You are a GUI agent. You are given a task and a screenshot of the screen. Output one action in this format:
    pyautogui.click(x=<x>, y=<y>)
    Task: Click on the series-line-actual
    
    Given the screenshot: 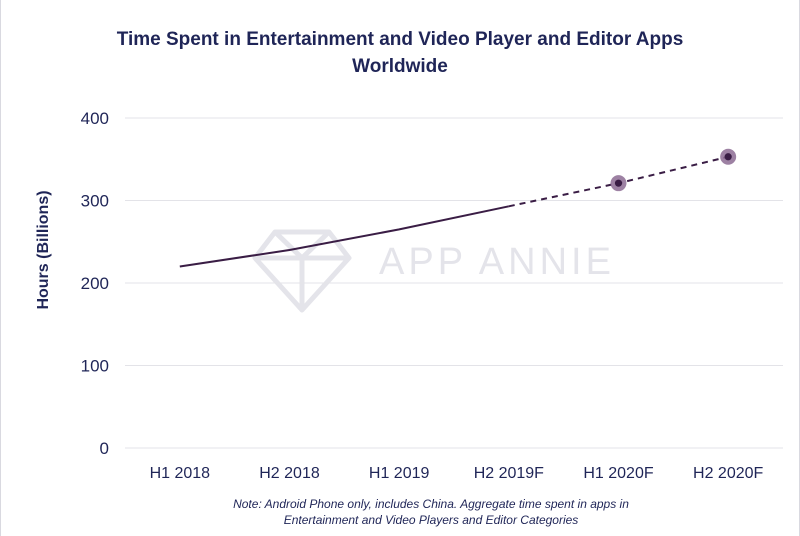 What is the action you would take?
    pyautogui.click(x=344, y=236)
    